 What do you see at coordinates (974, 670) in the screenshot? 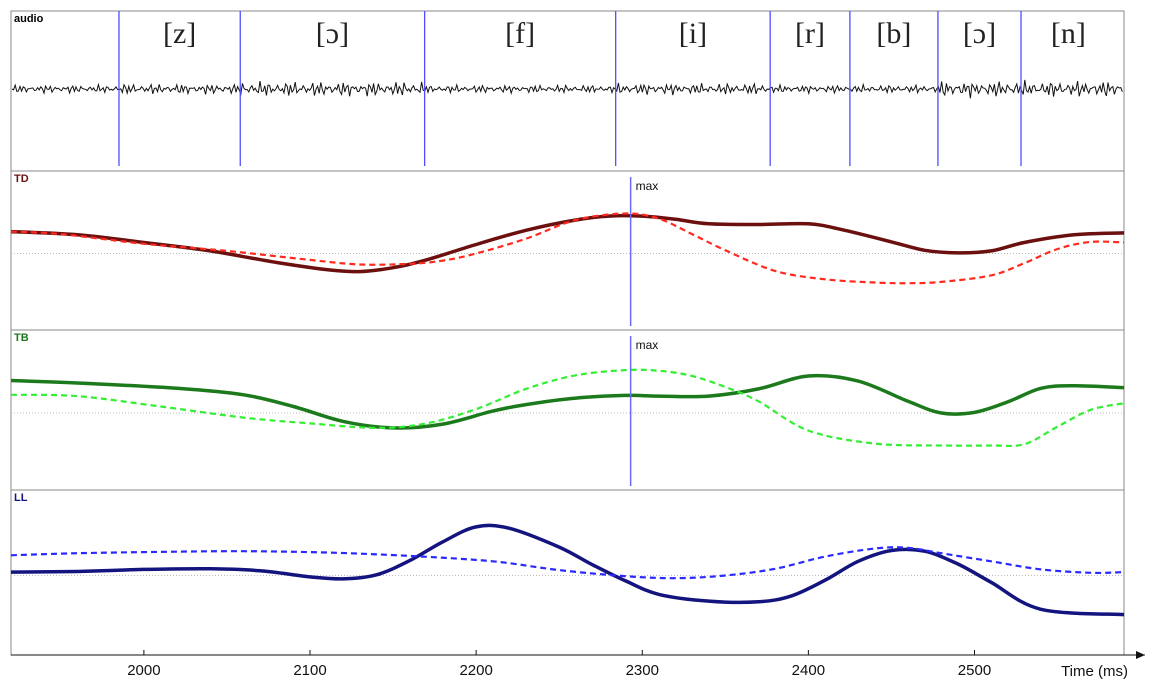
I see `x-tick-label: 2500` at bounding box center [974, 670].